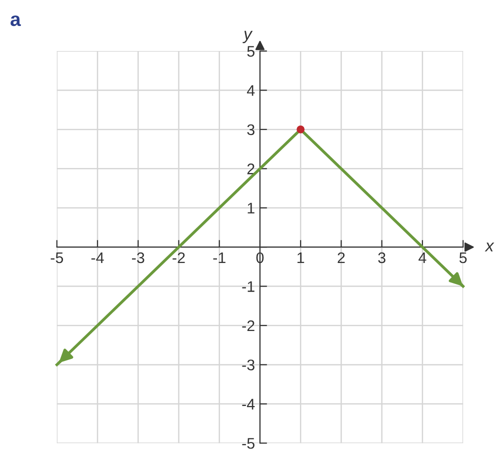 Image resolution: width=499 pixels, height=464 pixels. Describe the element at coordinates (248, 365) in the screenshot. I see `y-tick-label: -3` at that location.